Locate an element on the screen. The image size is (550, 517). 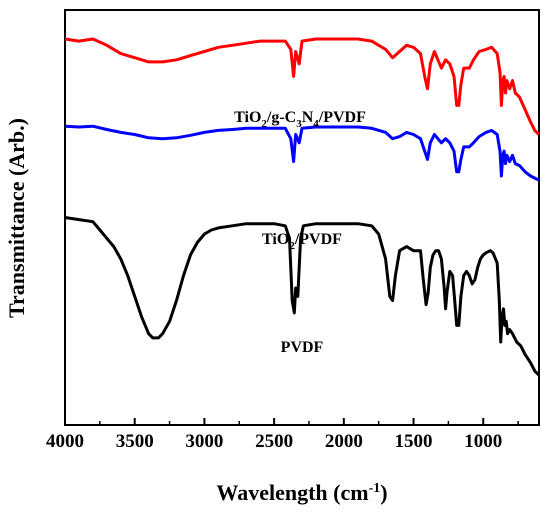
annotation-pvdf: PVDF is located at coordinates (302, 347).